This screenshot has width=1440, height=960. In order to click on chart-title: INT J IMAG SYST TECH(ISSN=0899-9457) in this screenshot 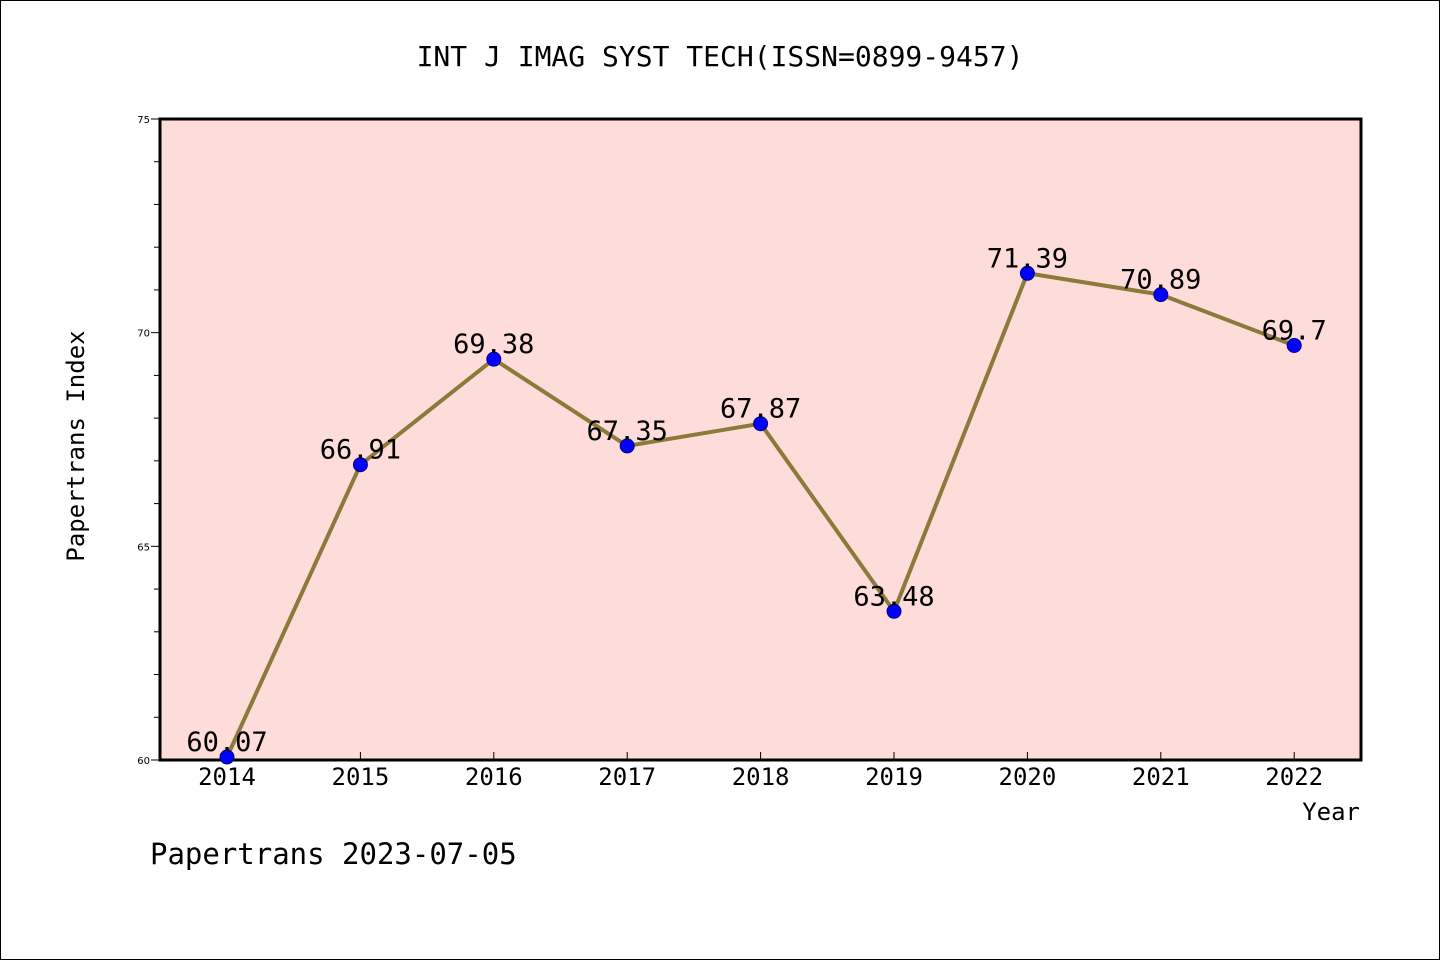, I will do `click(720, 56)`.